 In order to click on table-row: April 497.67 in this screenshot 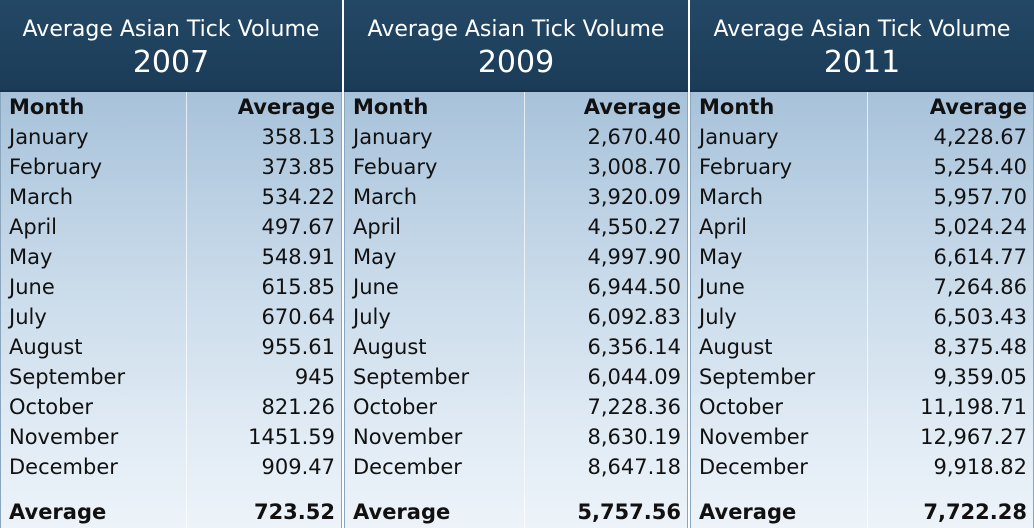, I will do `click(171, 227)`.